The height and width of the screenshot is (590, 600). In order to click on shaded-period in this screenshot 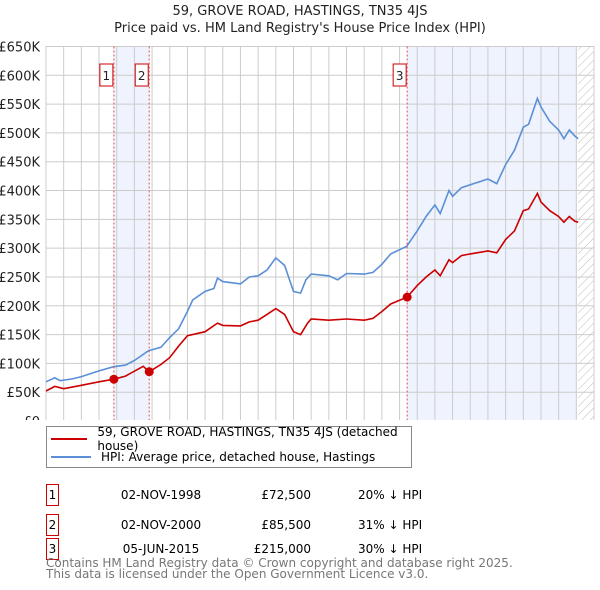, I will do `click(131, 233)`.